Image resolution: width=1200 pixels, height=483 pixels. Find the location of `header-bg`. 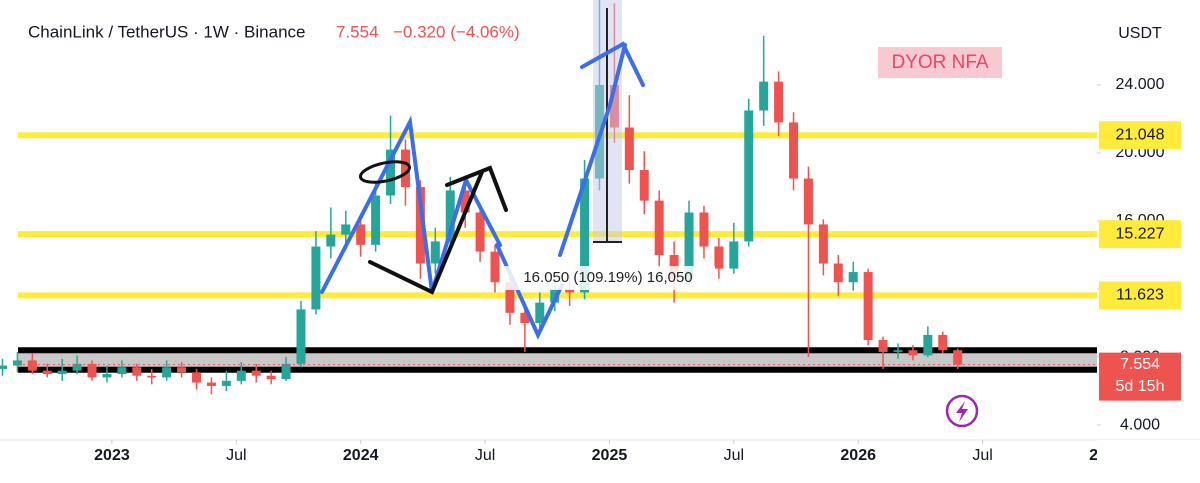

header-bg is located at coordinates (272, 33).